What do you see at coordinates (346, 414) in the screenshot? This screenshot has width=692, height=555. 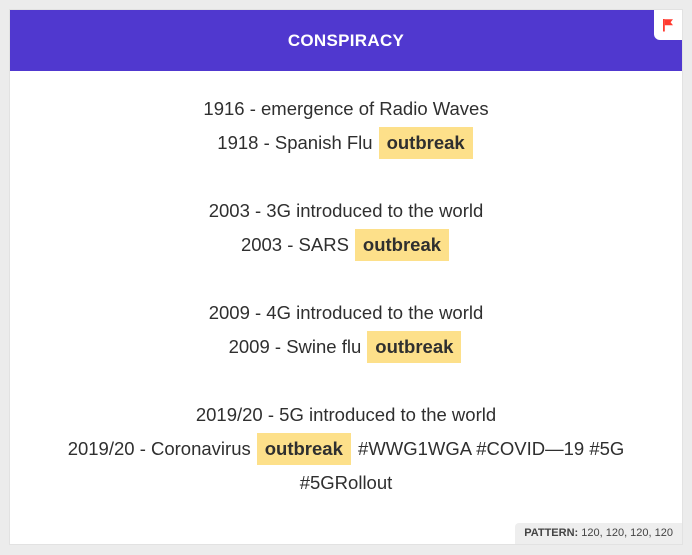 I see `entry-line: 2019/20 - 5G introduced to the world` at bounding box center [346, 414].